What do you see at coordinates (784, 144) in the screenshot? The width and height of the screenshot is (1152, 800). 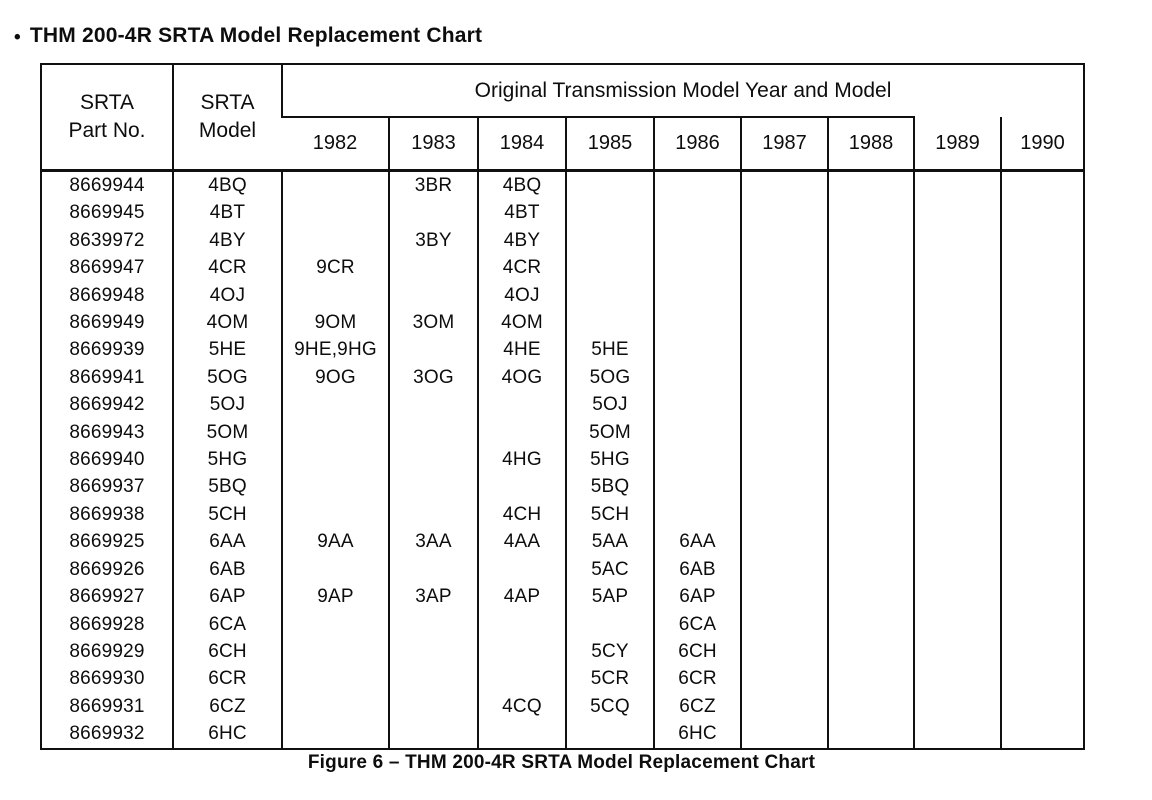 I see `year-header-1987: 1987` at bounding box center [784, 144].